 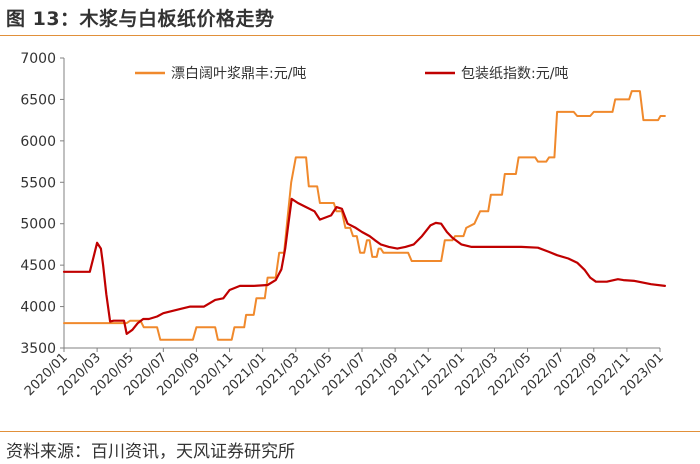 I want to click on title-divider, so click(x=350, y=35).